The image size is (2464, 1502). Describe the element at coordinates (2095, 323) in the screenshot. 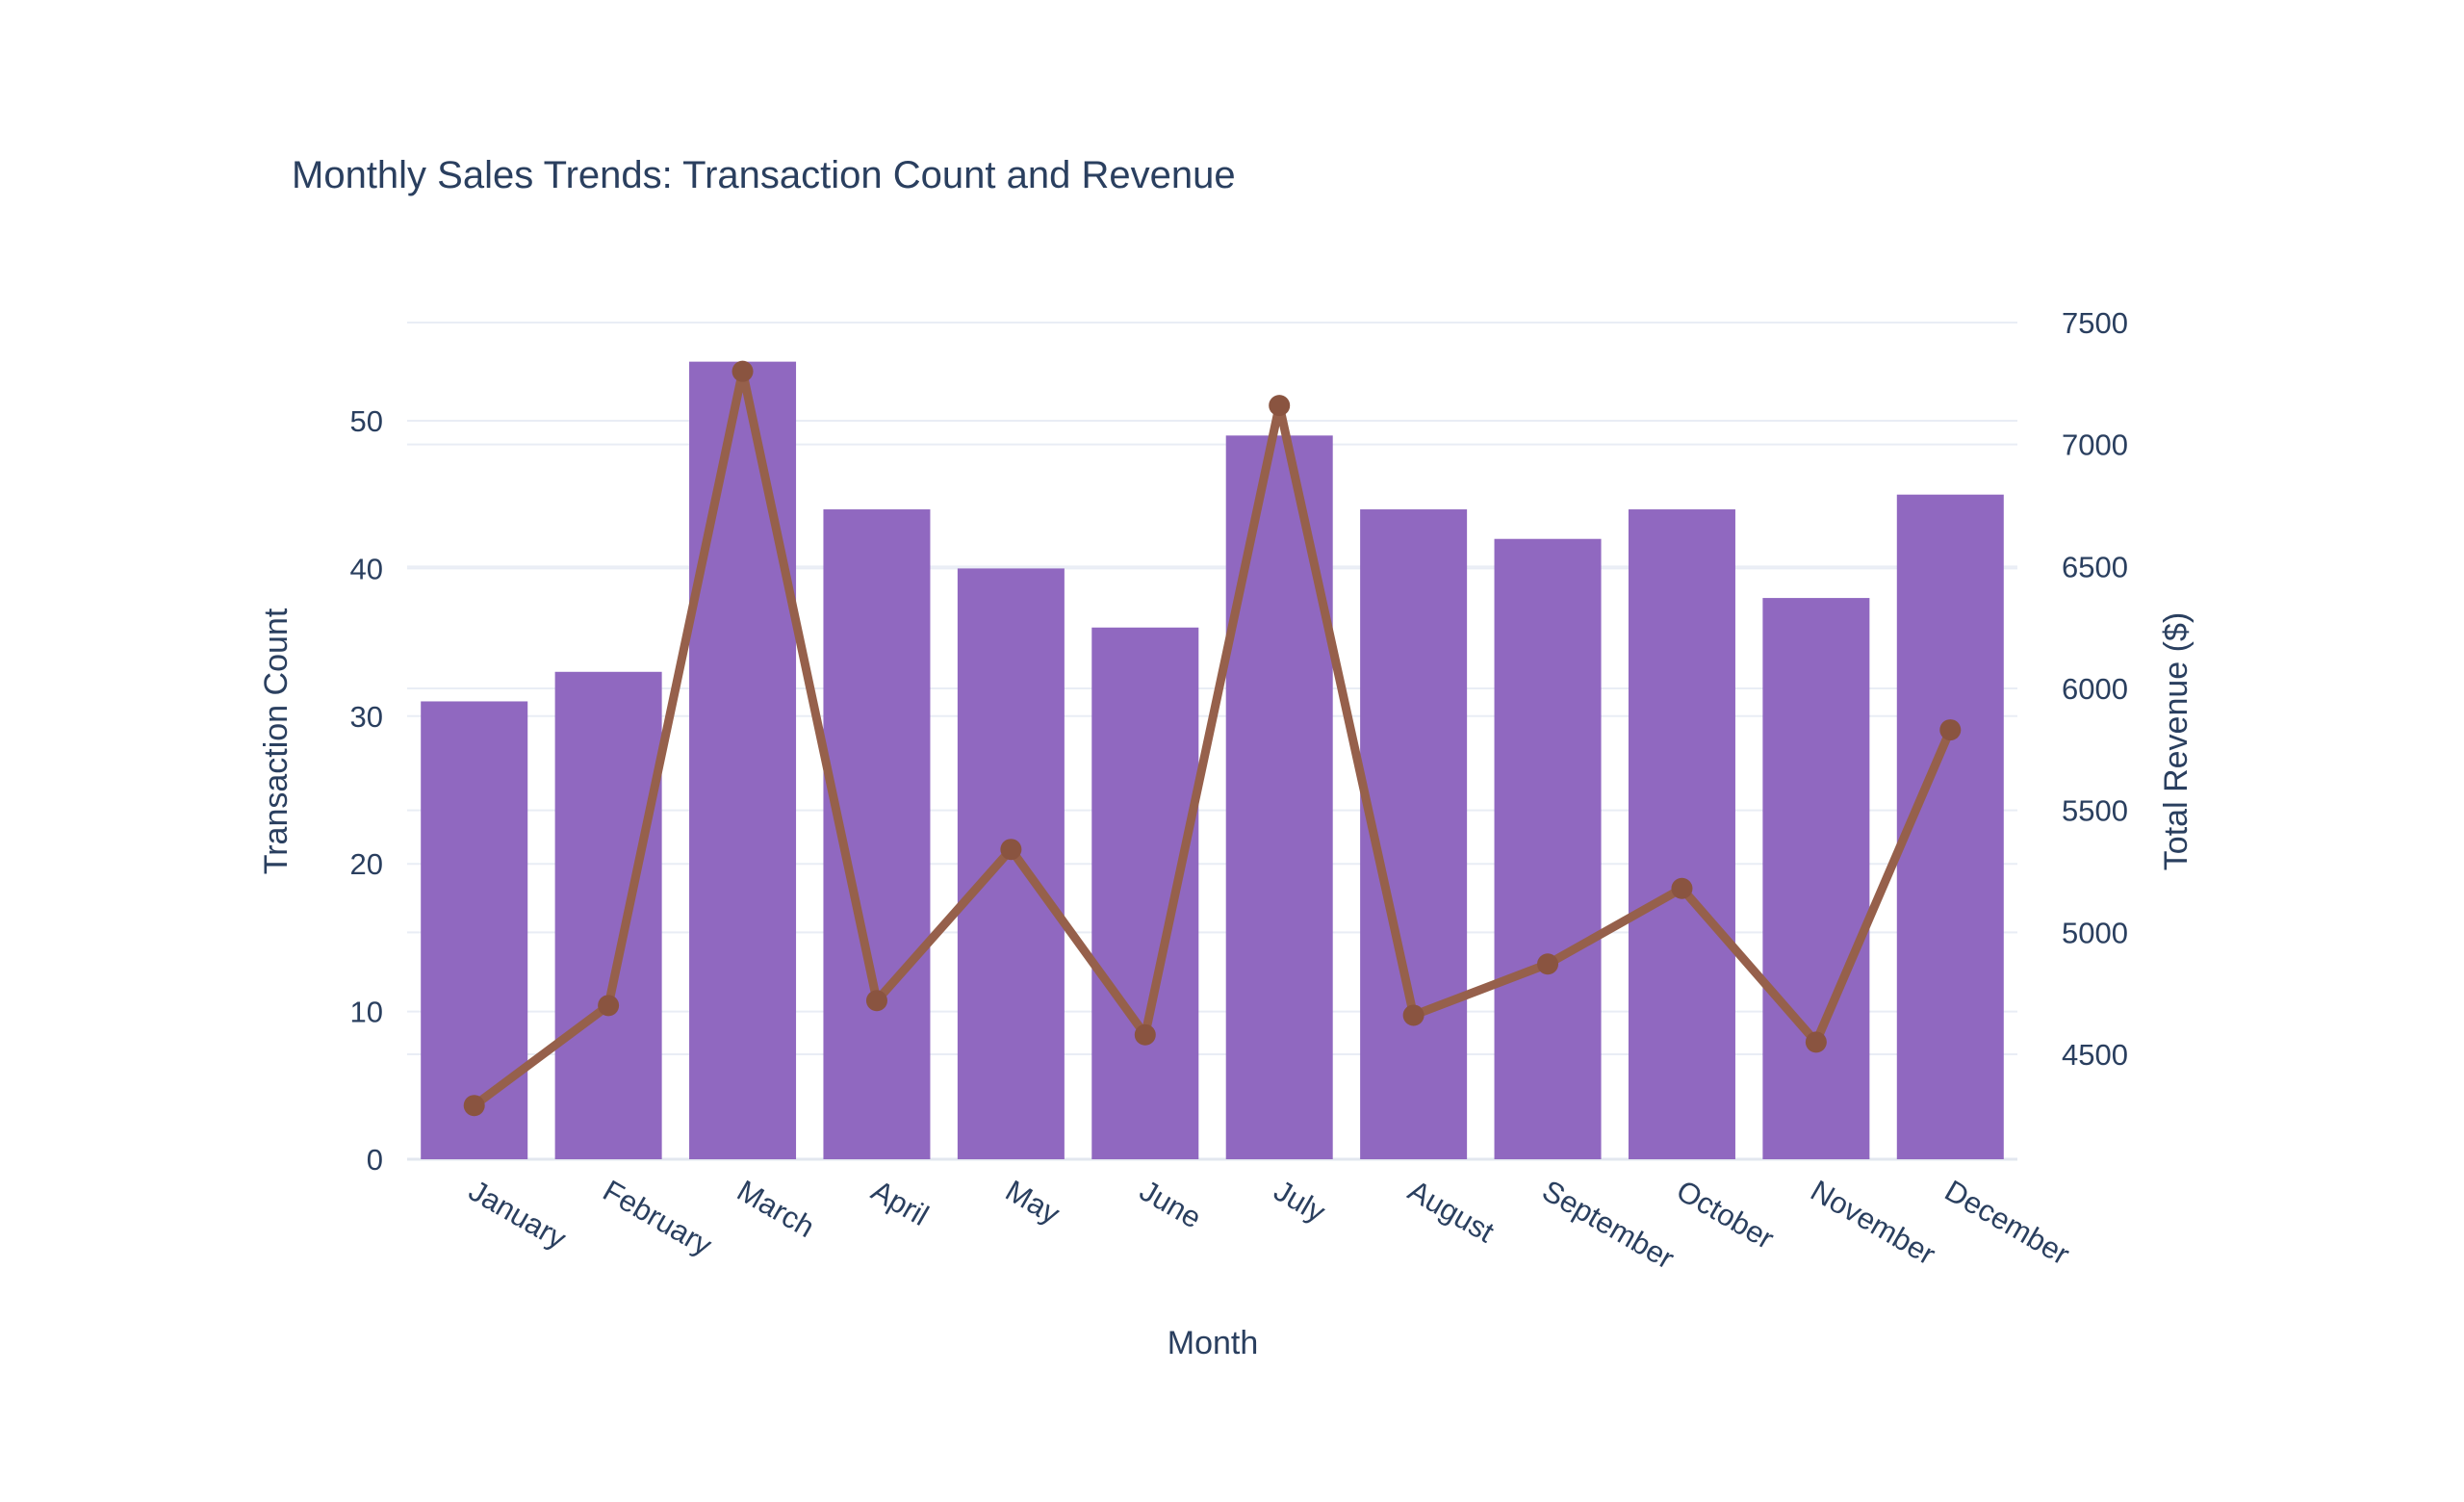

I see `y-tick-label-right: 7500` at that location.